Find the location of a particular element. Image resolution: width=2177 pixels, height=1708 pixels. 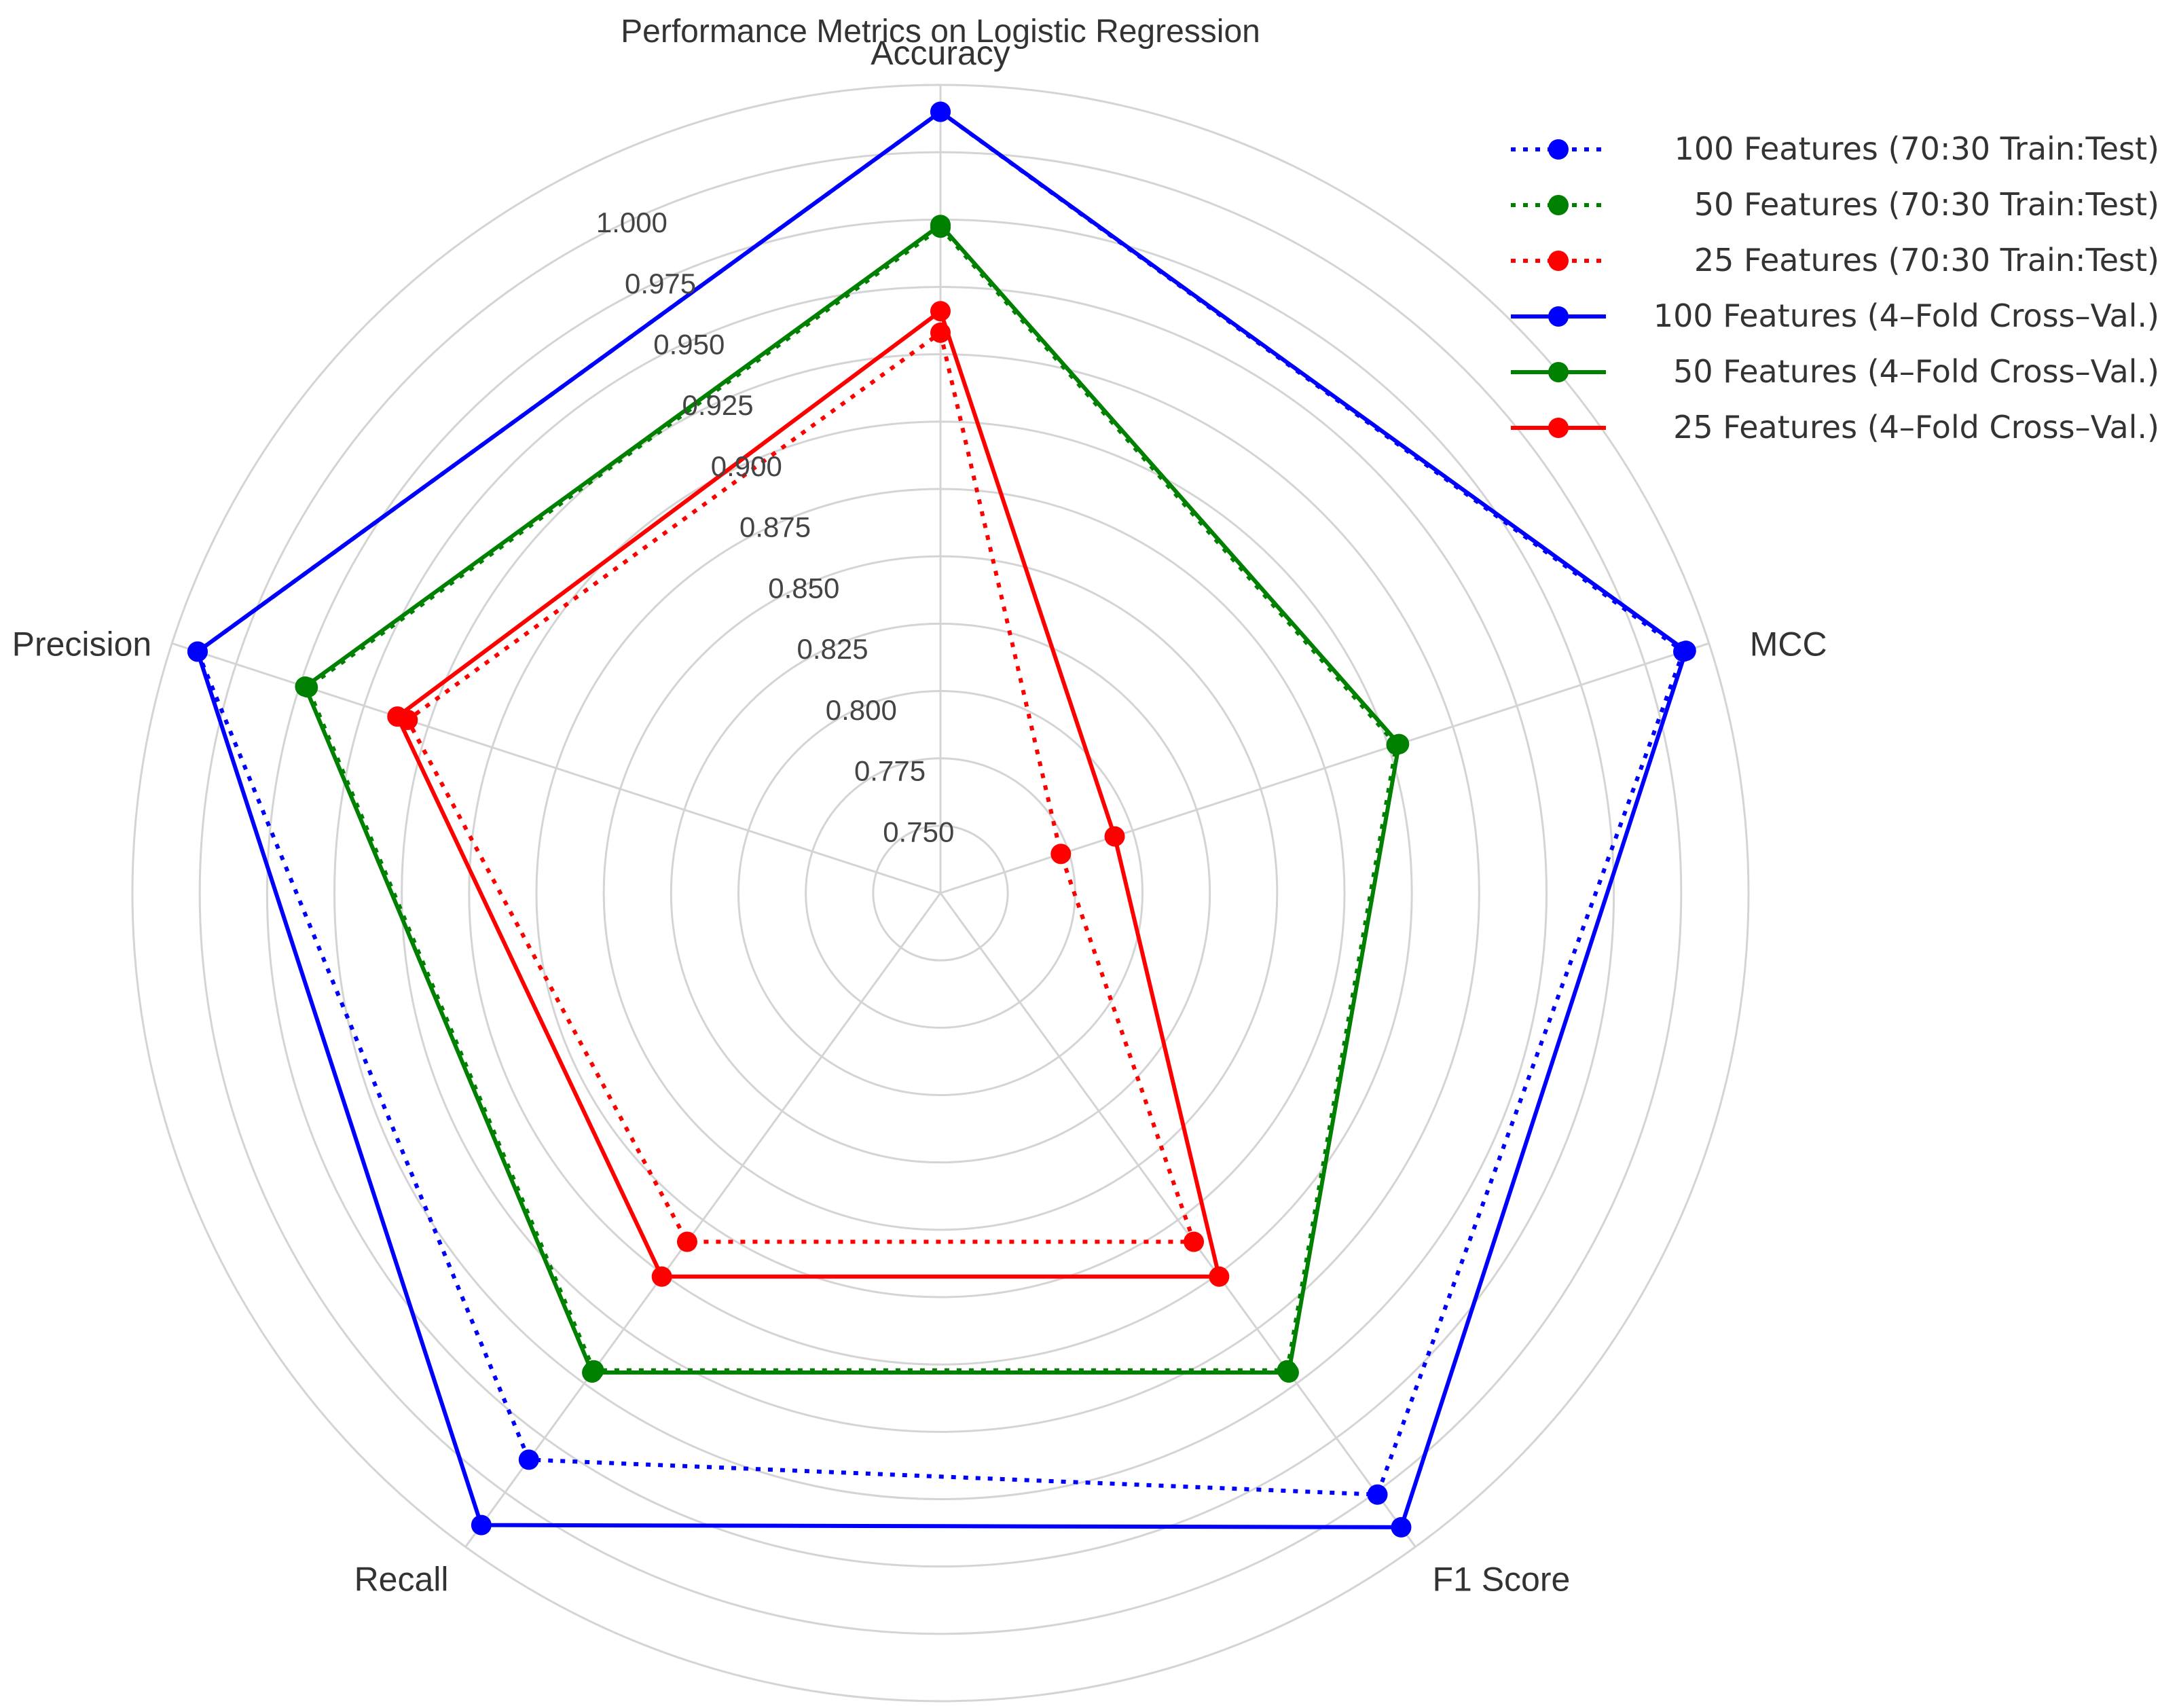

axis-label: F1 Score is located at coordinates (1501, 1580).